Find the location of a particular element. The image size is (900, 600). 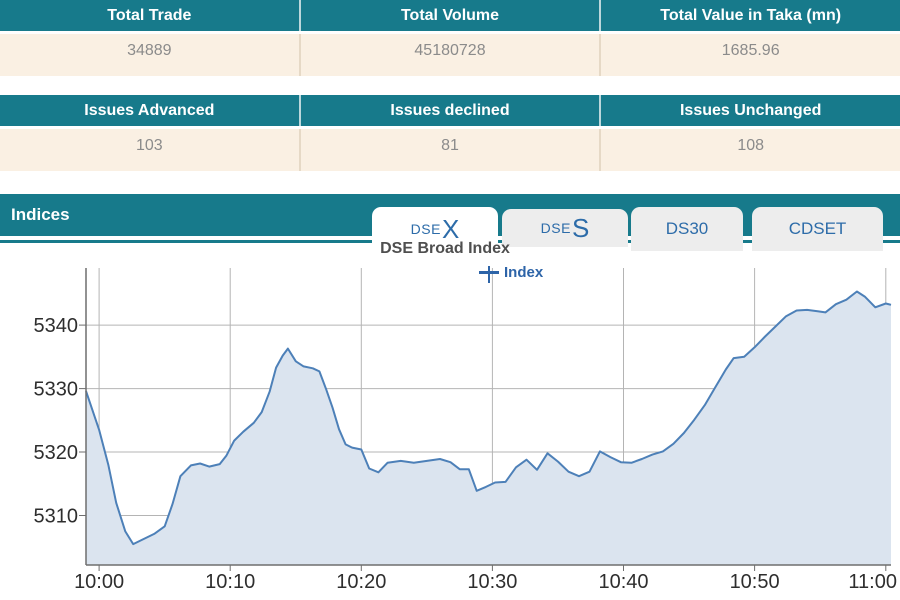

tab-cdset: CDSET is located at coordinates (817, 229).